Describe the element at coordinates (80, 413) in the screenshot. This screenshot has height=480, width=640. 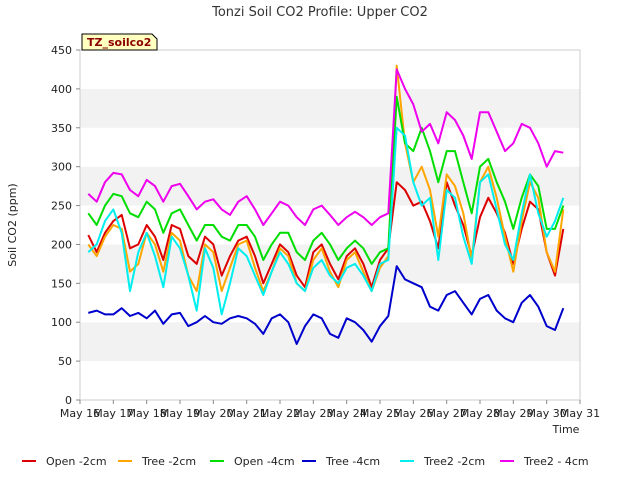
I see `x-tick-label: May 16` at that location.